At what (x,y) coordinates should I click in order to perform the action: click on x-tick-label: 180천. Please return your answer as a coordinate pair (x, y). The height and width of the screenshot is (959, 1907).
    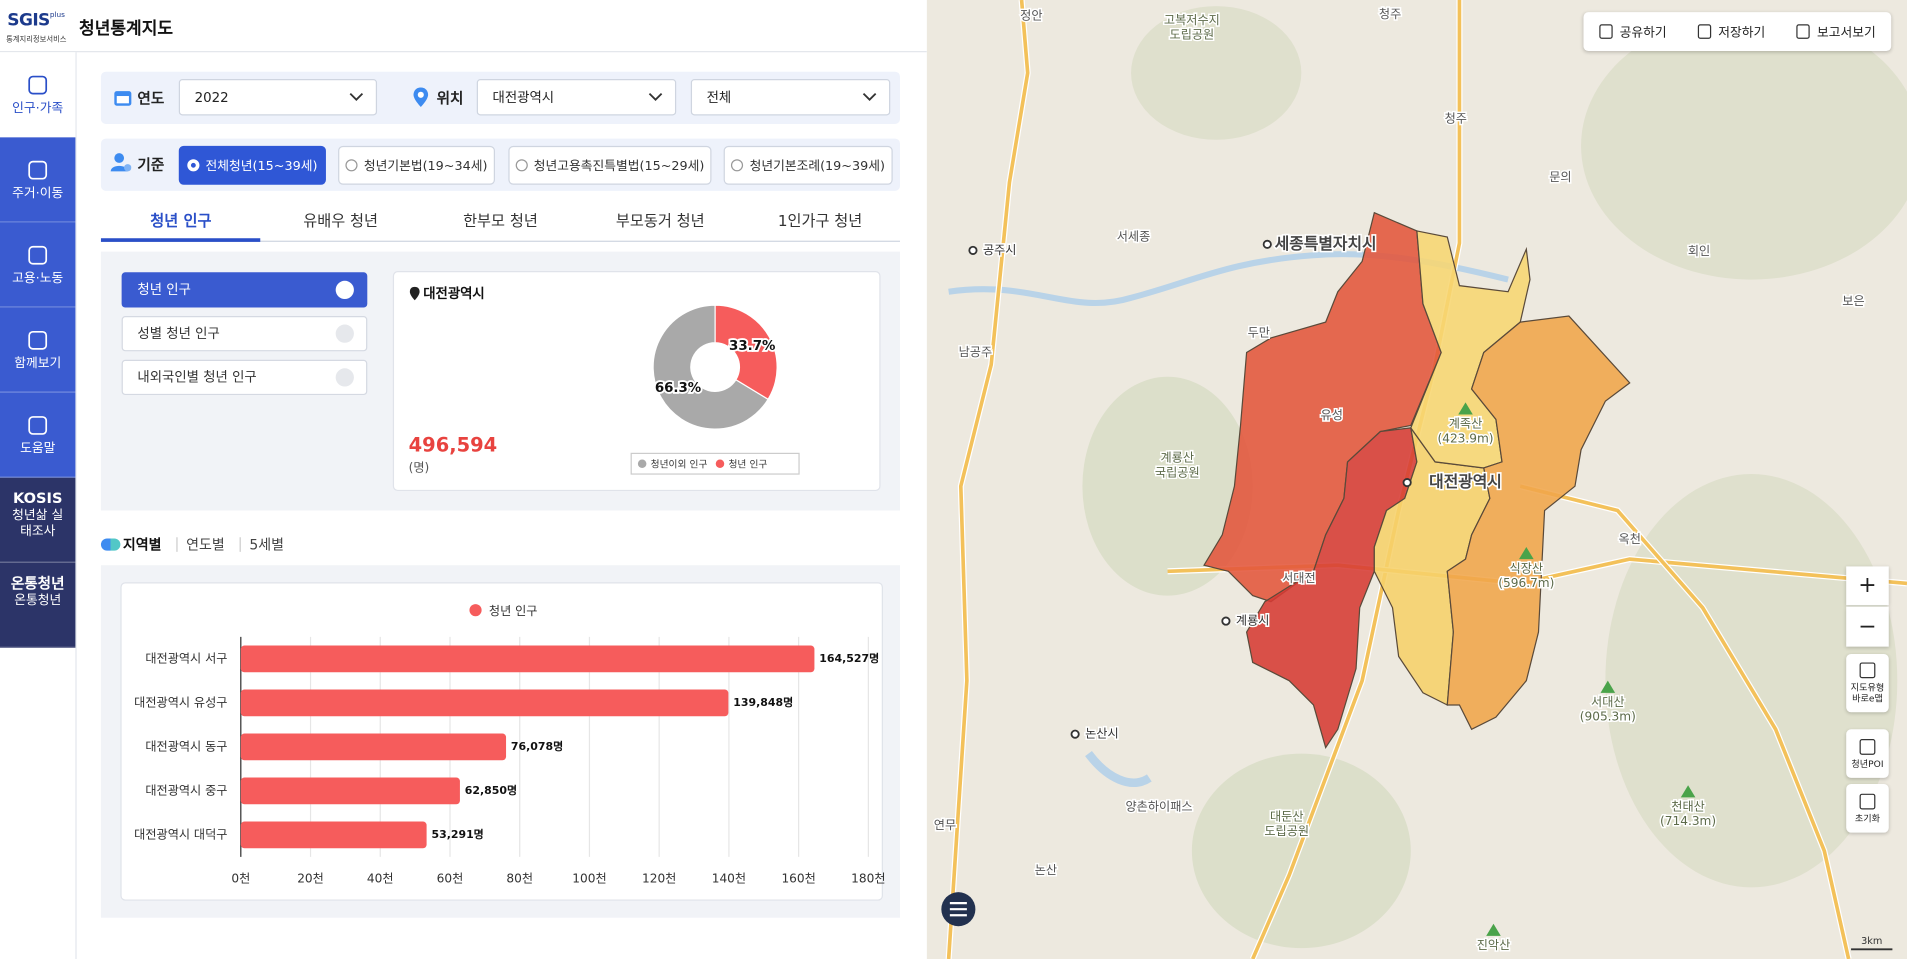
    Looking at the image, I should click on (868, 877).